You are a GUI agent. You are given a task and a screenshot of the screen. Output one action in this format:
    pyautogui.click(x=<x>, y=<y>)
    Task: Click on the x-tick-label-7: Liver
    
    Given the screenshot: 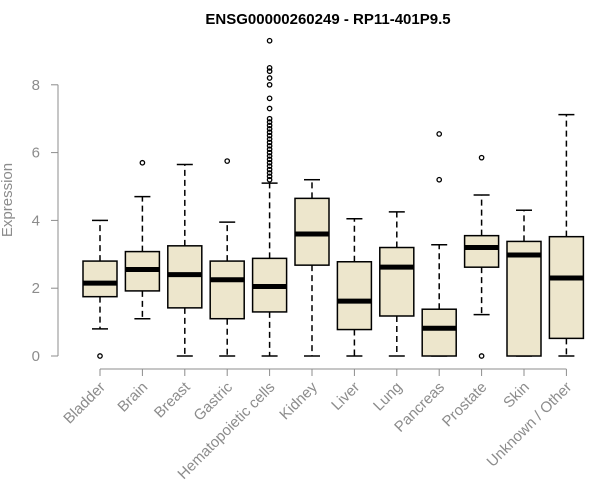 What is the action you would take?
    pyautogui.click(x=345, y=396)
    